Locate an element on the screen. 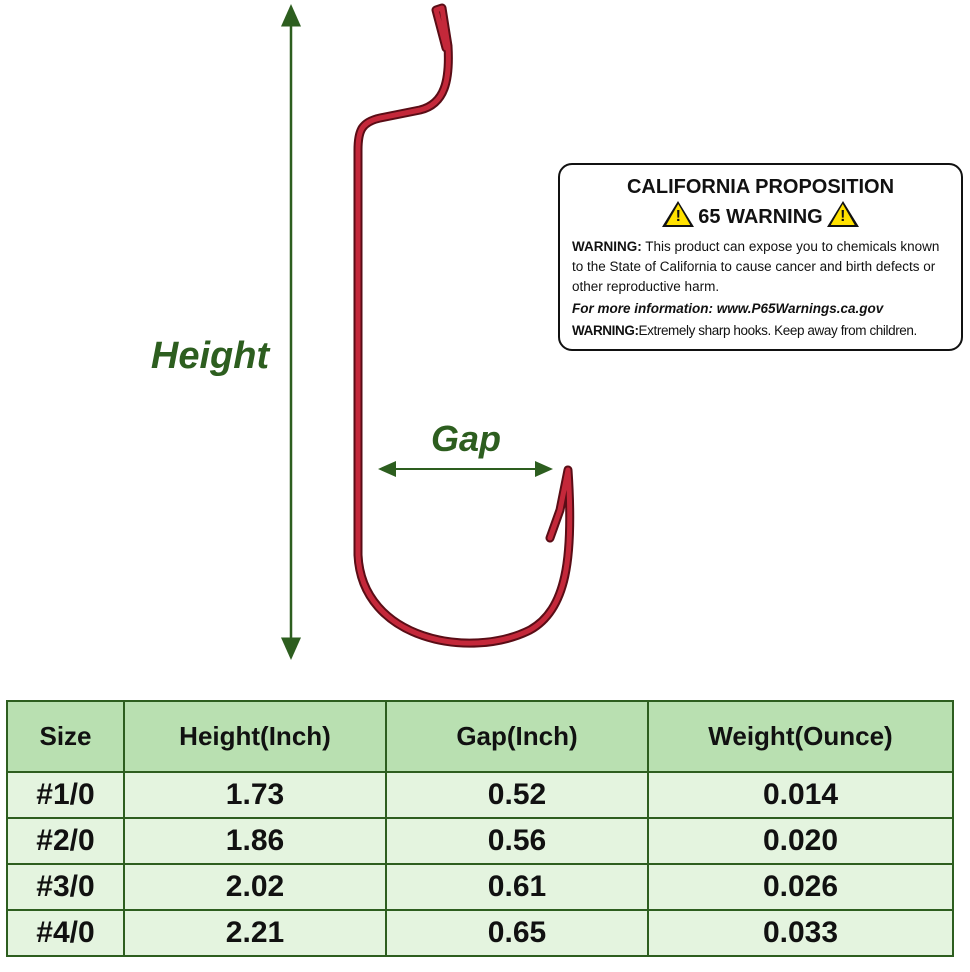 The image size is (970, 972). table-cell: Height(Inch) is located at coordinates (255, 736).